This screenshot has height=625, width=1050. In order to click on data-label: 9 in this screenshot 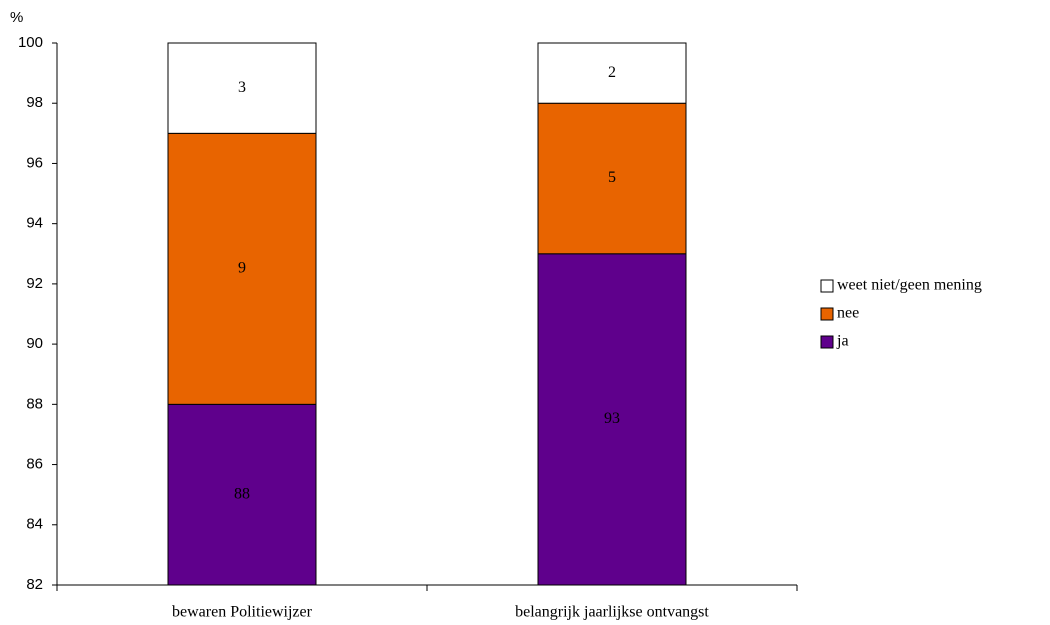, I will do `click(242, 268)`.